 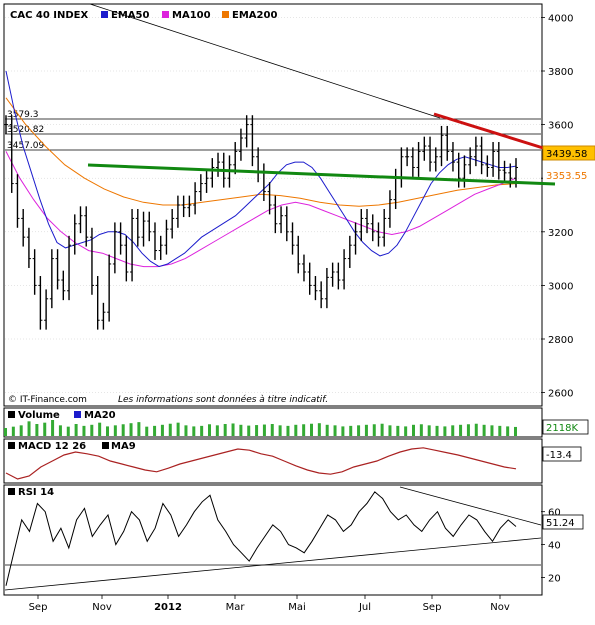 I want to click on macd-label: MACD 12 26, so click(x=52, y=446).